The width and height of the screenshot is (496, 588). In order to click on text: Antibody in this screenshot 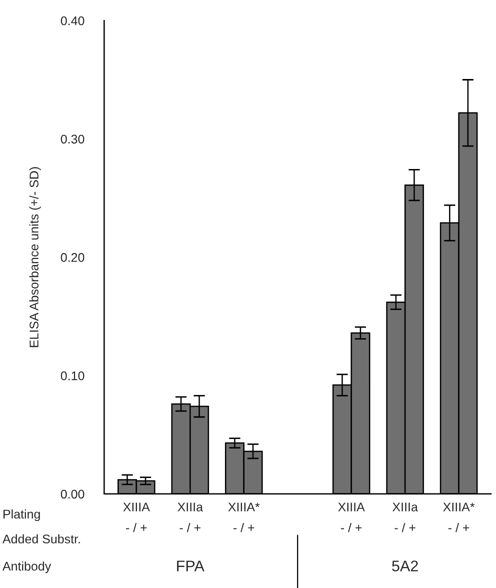, I will do `click(27, 567)`.